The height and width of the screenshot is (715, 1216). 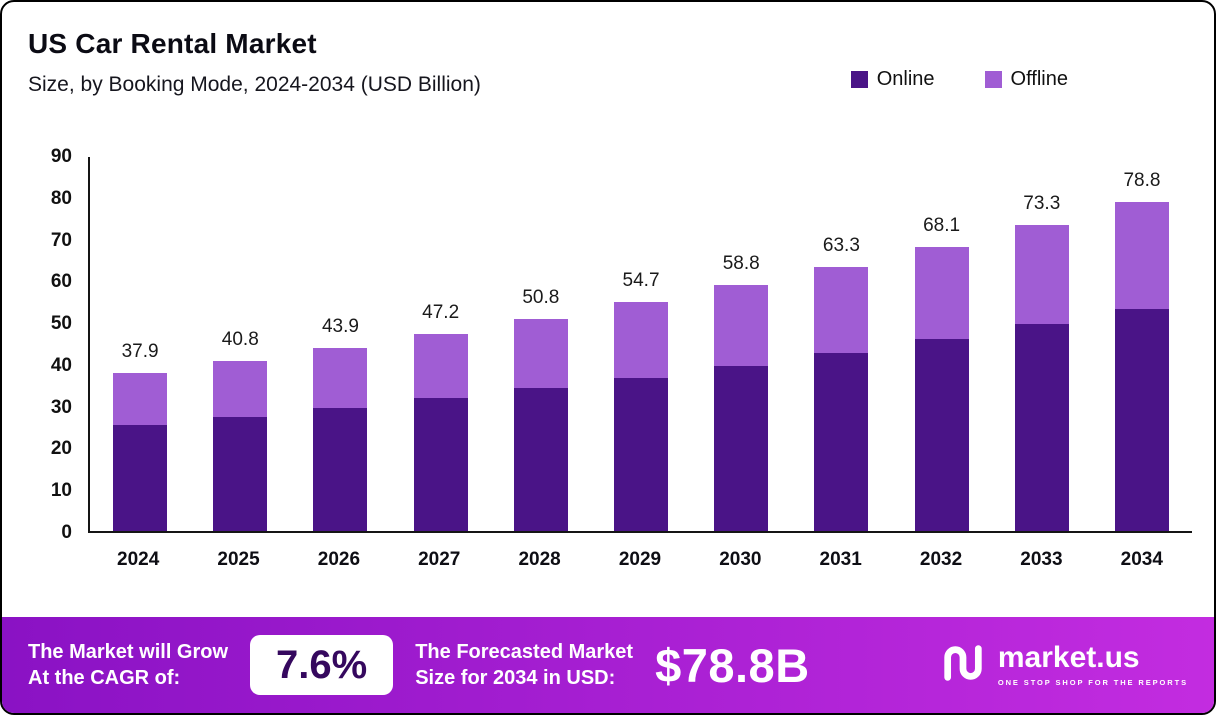 I want to click on stacked-bar: 58.8, so click(x=741, y=392).